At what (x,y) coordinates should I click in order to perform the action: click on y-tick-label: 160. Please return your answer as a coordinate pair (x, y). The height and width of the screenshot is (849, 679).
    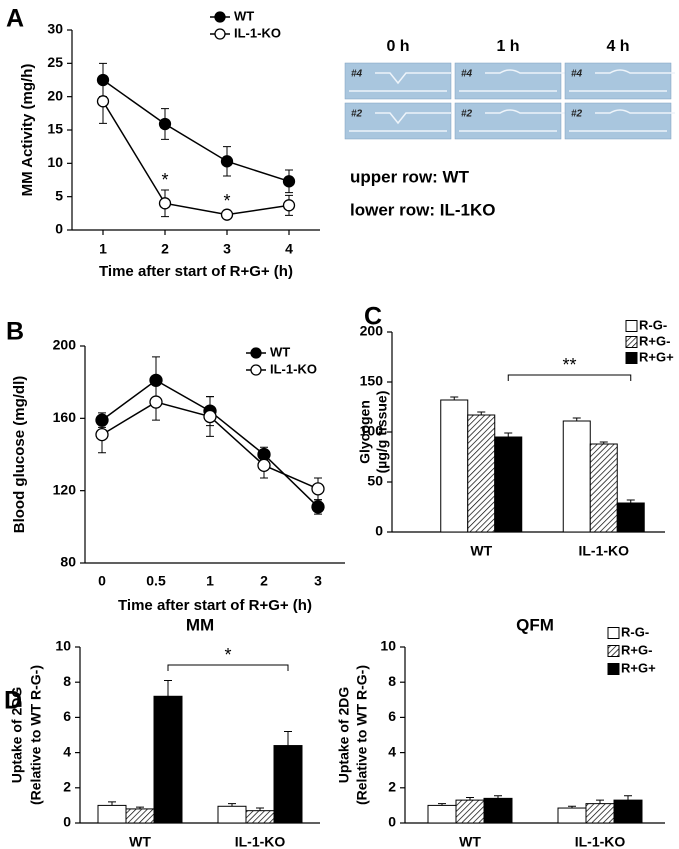
    Looking at the image, I should click on (65, 417).